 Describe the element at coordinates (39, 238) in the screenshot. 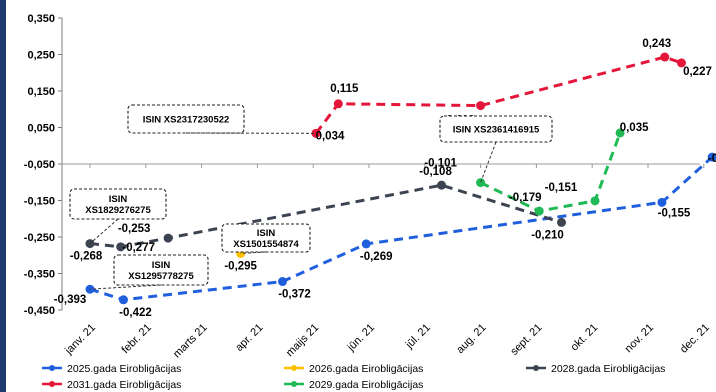

I see `y-tick-label: -0,250` at that location.